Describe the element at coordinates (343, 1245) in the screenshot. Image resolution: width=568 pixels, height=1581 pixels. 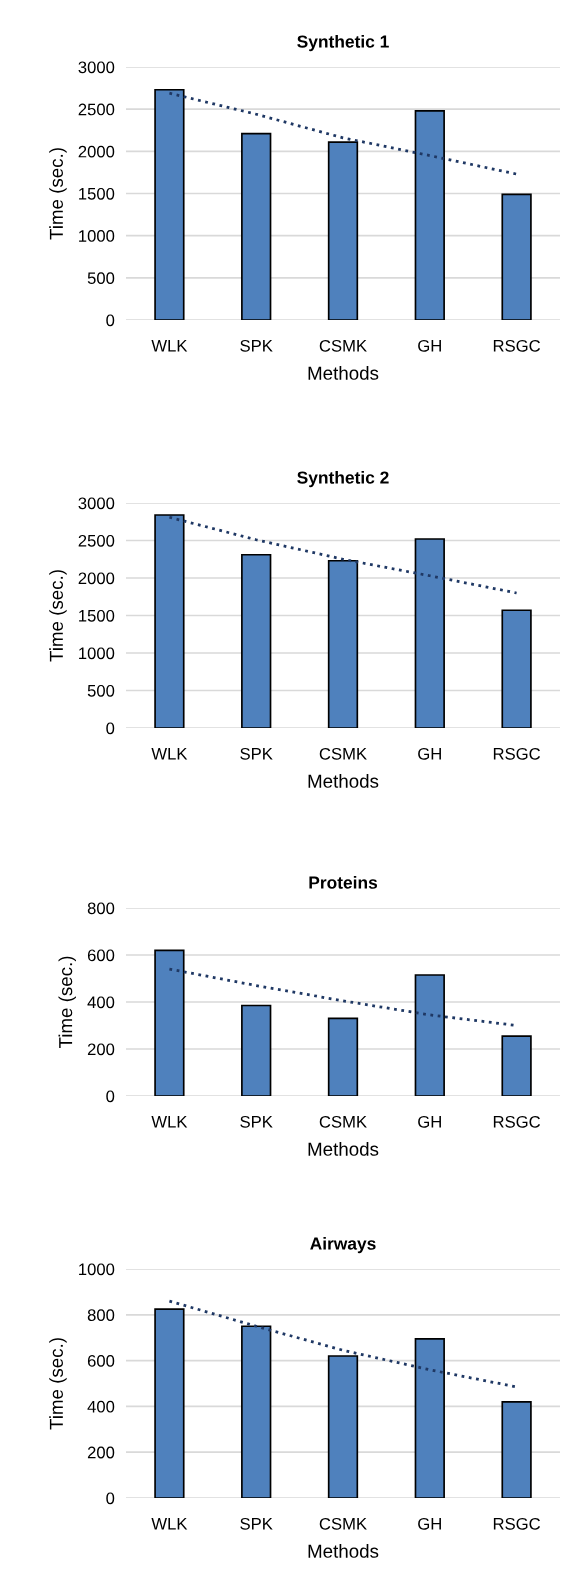
I see `chart-title: Airways` at that location.